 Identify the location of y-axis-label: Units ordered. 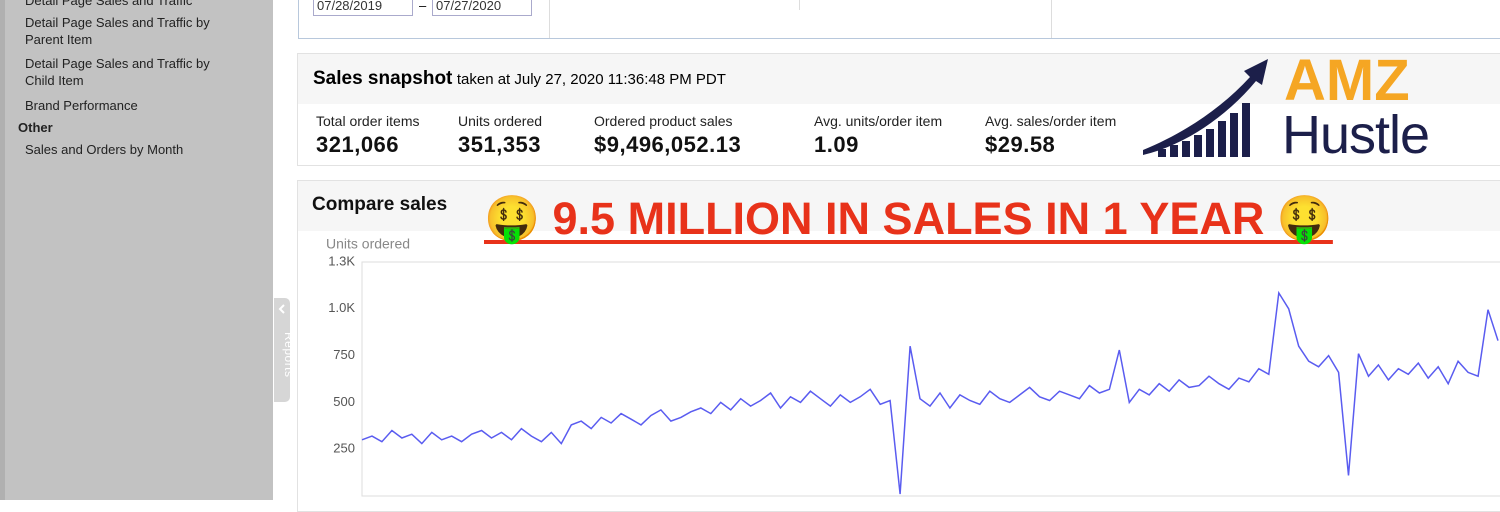
(368, 244).